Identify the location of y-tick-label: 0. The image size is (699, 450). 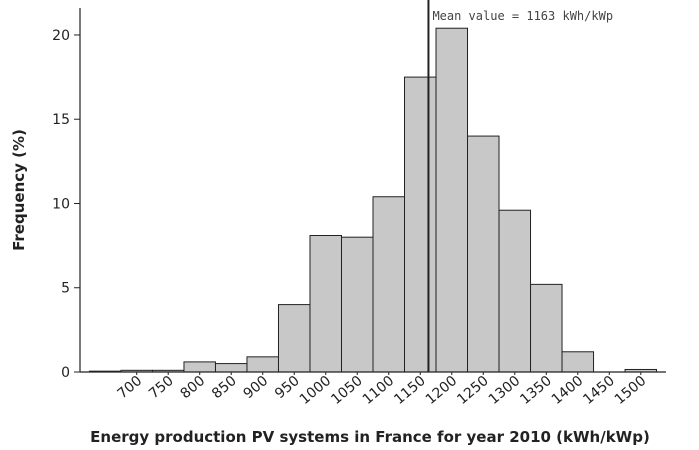
(65, 373).